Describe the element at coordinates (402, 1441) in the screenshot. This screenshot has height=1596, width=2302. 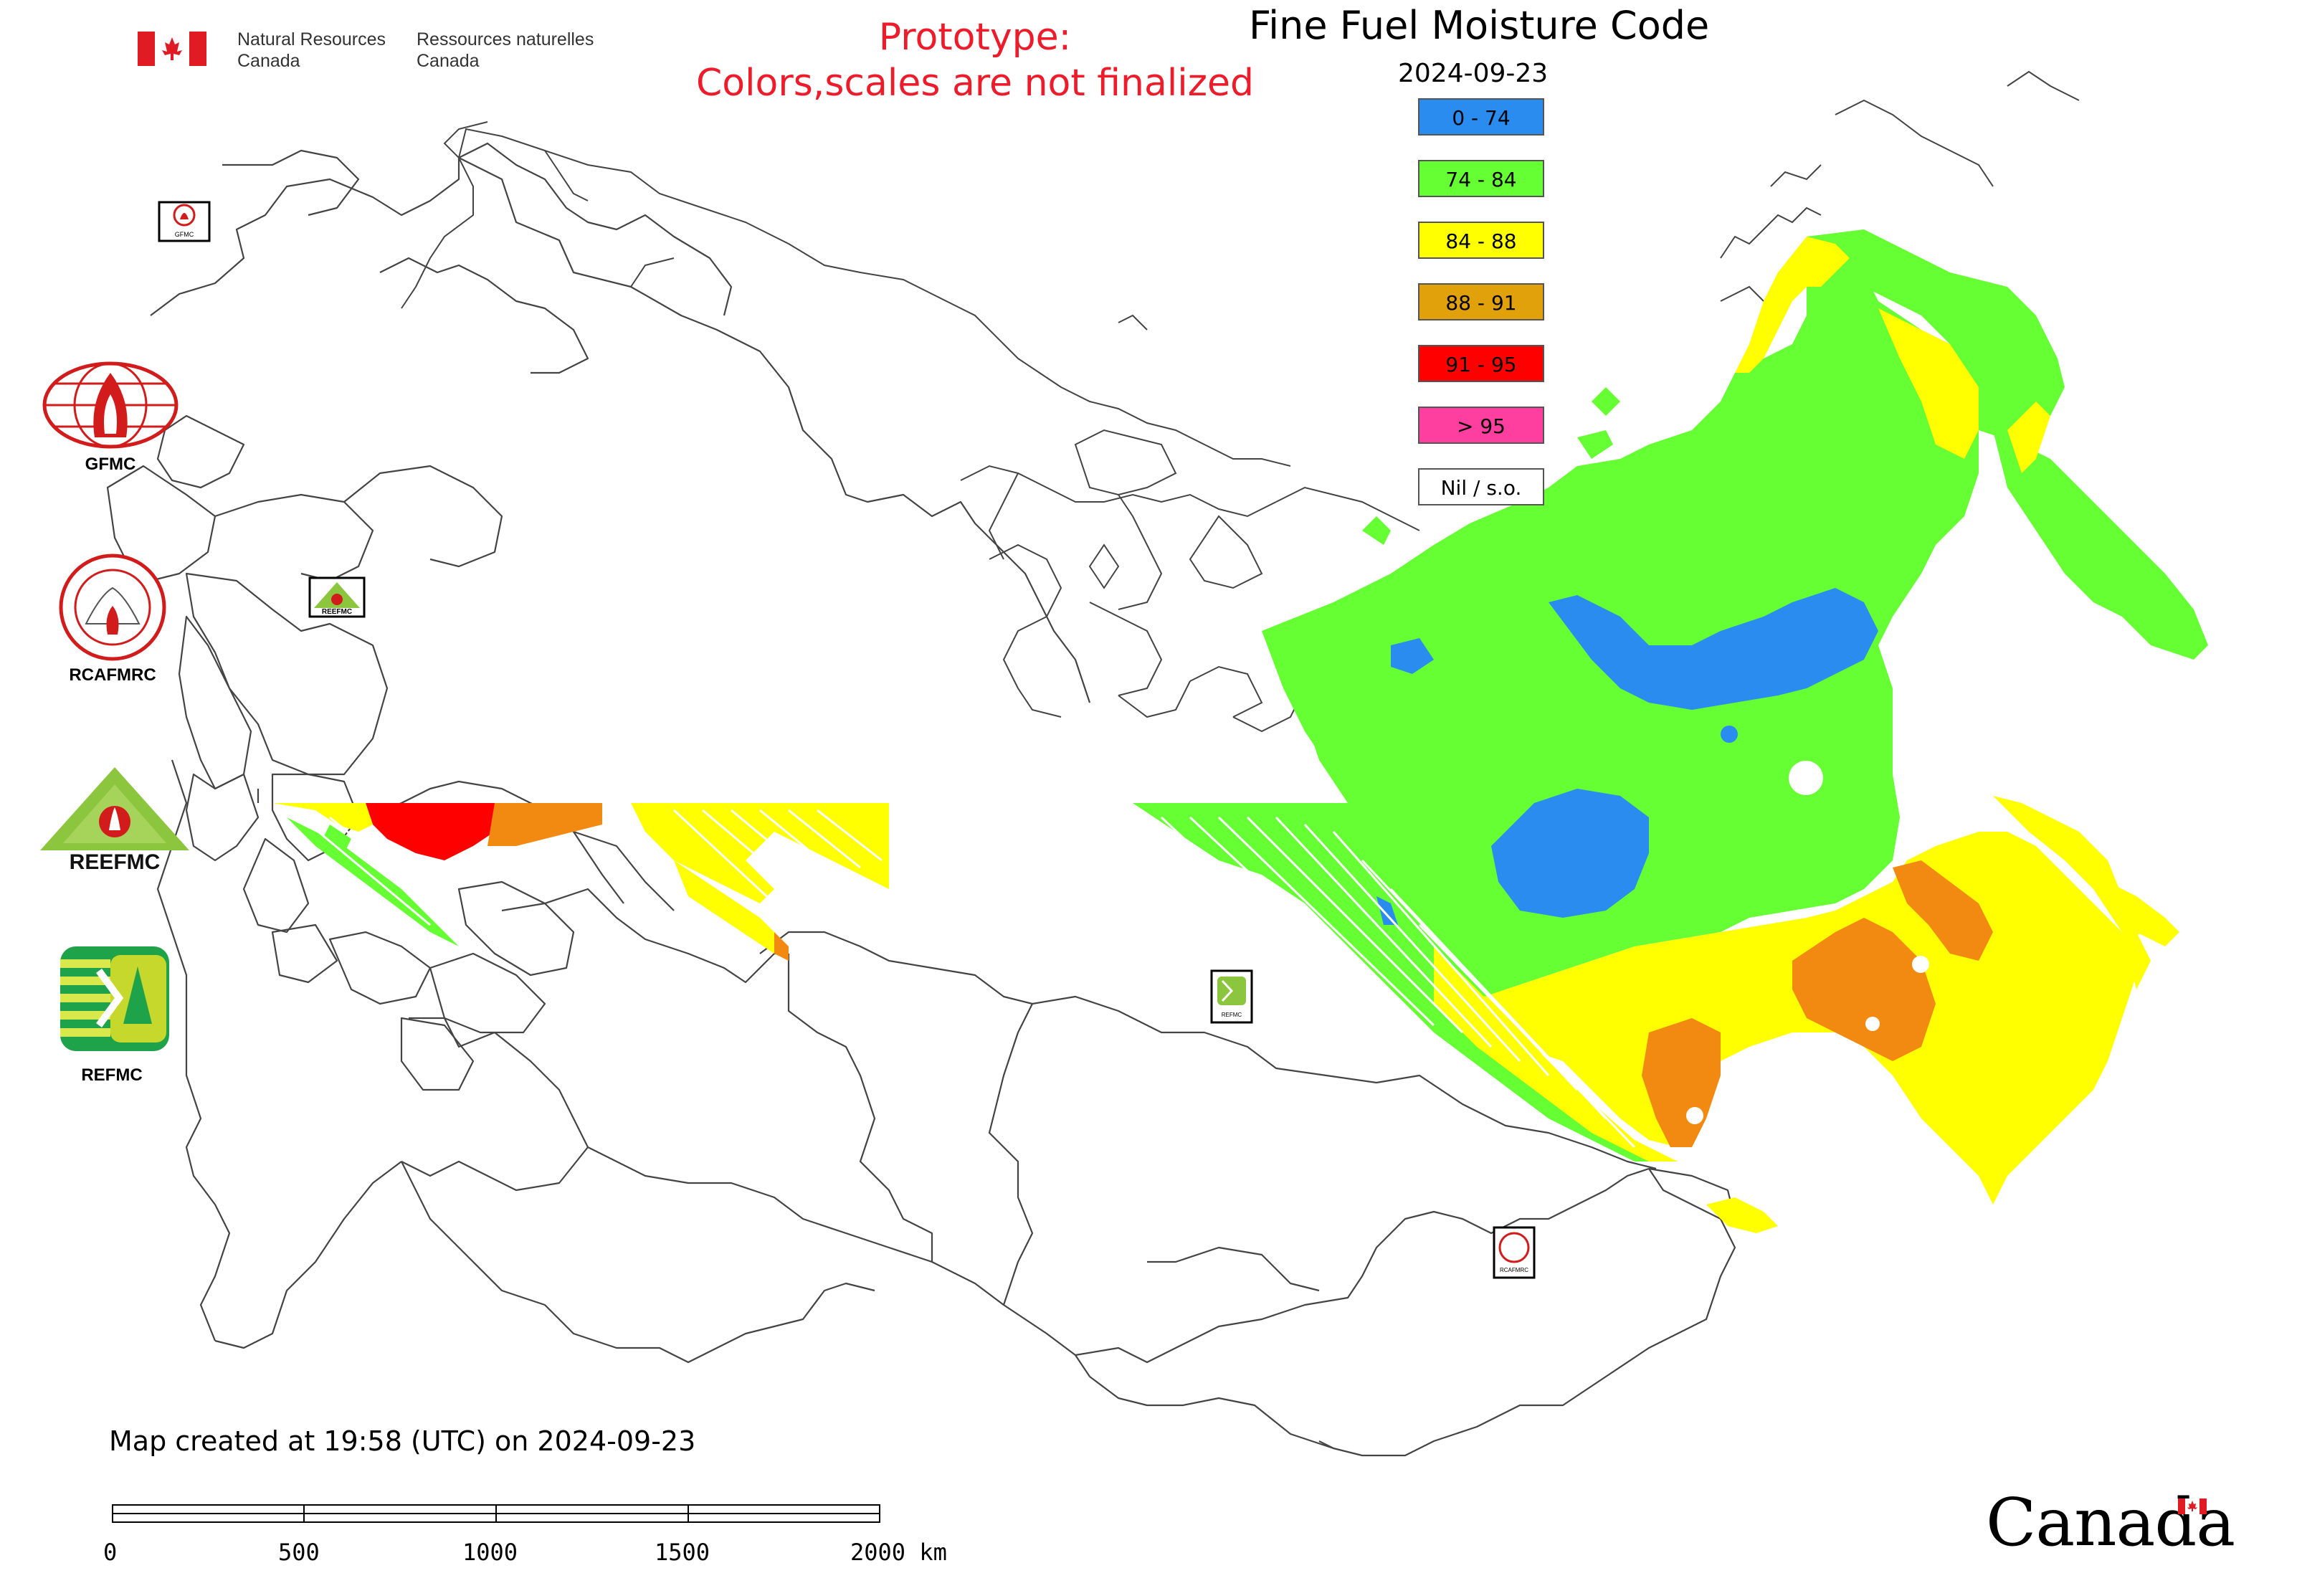
I see `map-created-timestamp: Map created at 19:58 (UTC) on 2024-09-23` at that location.